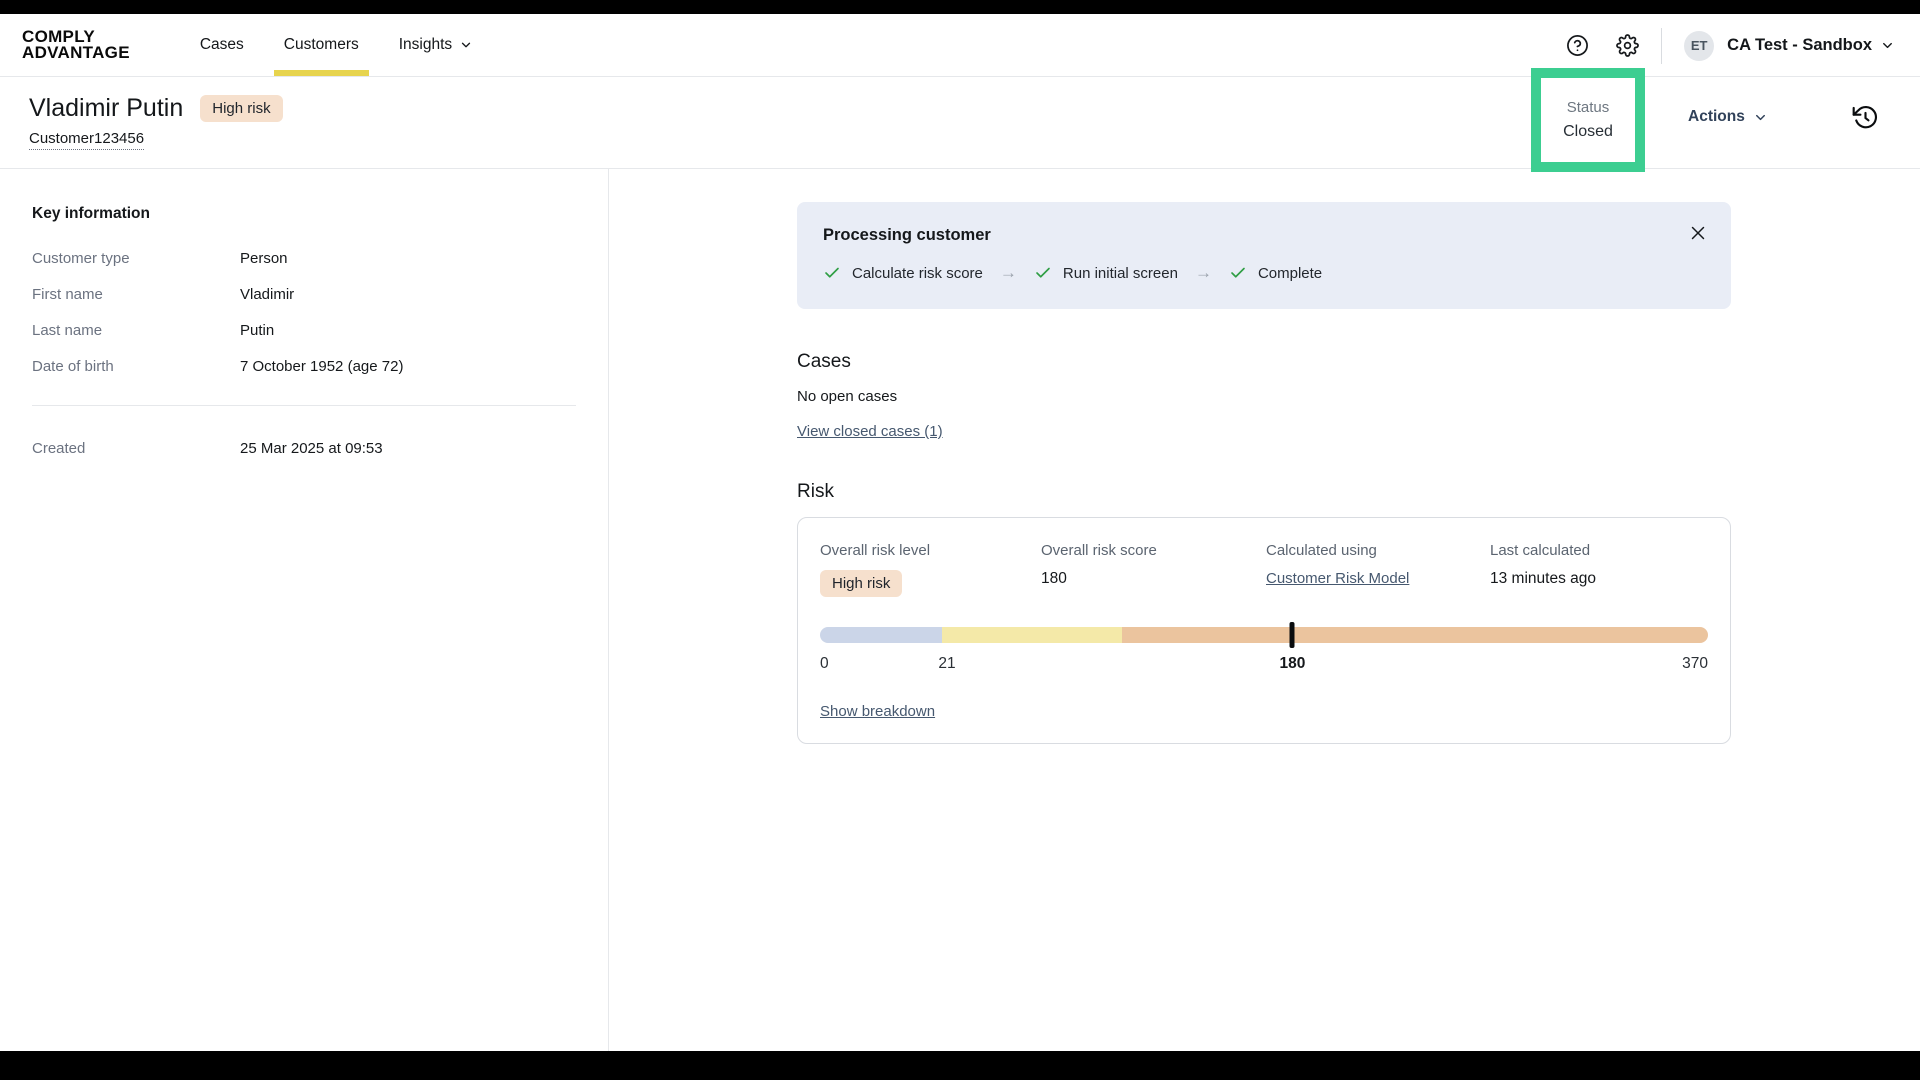  What do you see at coordinates (1290, 273) in the screenshot?
I see `step-label: Complete` at bounding box center [1290, 273].